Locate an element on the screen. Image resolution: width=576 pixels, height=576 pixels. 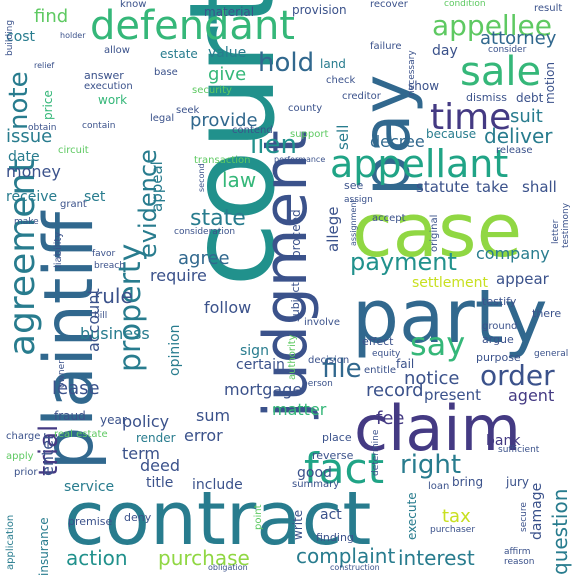
word-note: note is located at coordinates (19, 100).